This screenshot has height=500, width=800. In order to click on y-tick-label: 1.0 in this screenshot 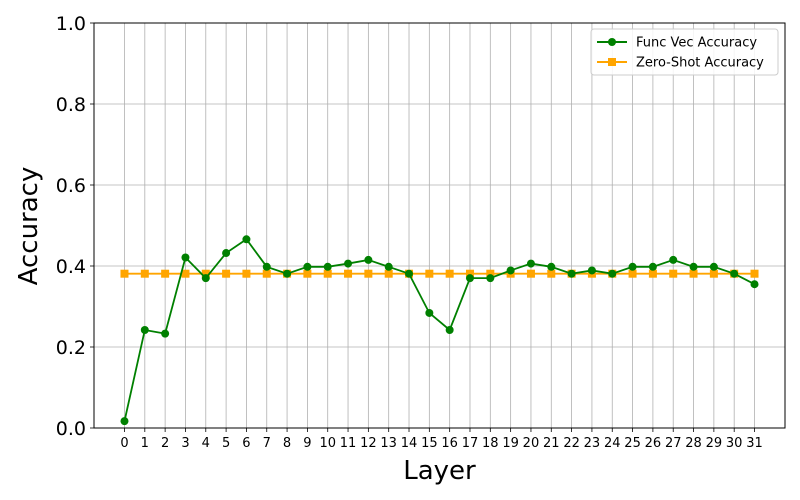, I will do `click(71, 24)`.